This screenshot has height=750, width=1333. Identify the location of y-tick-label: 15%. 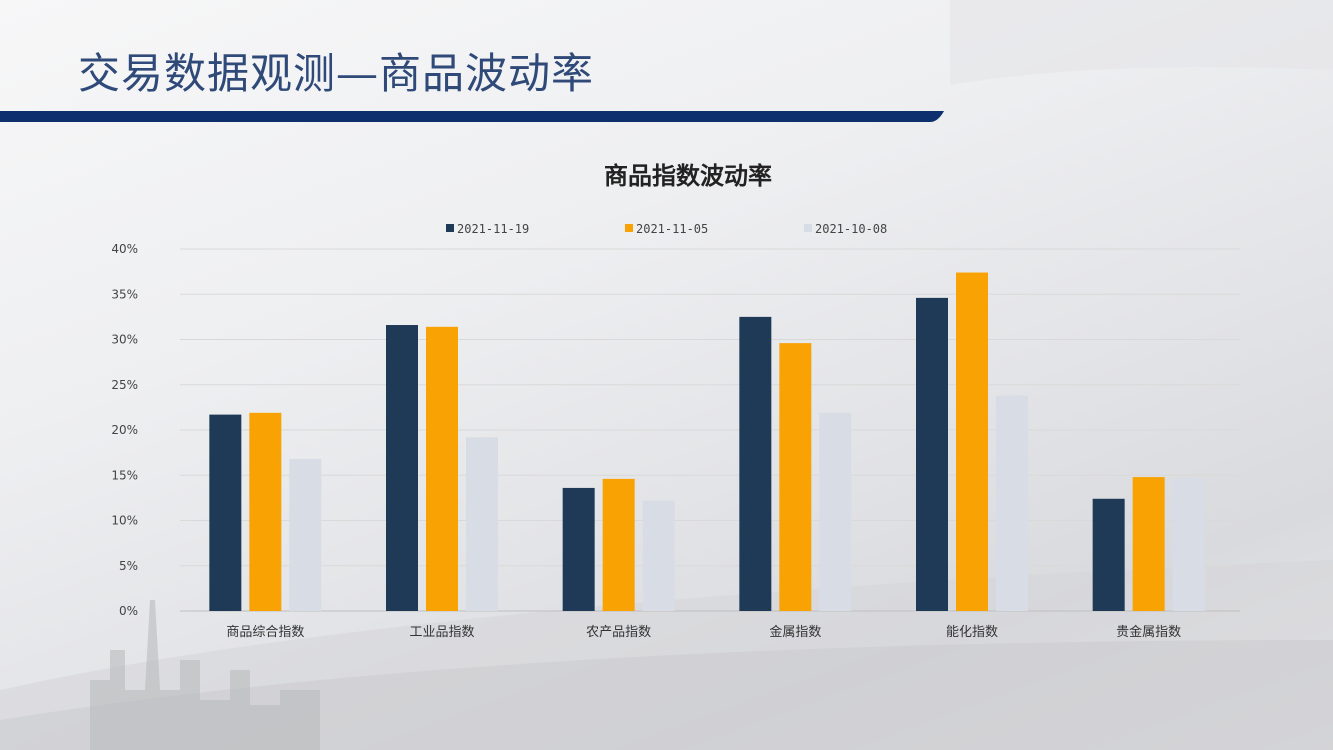
(124, 475).